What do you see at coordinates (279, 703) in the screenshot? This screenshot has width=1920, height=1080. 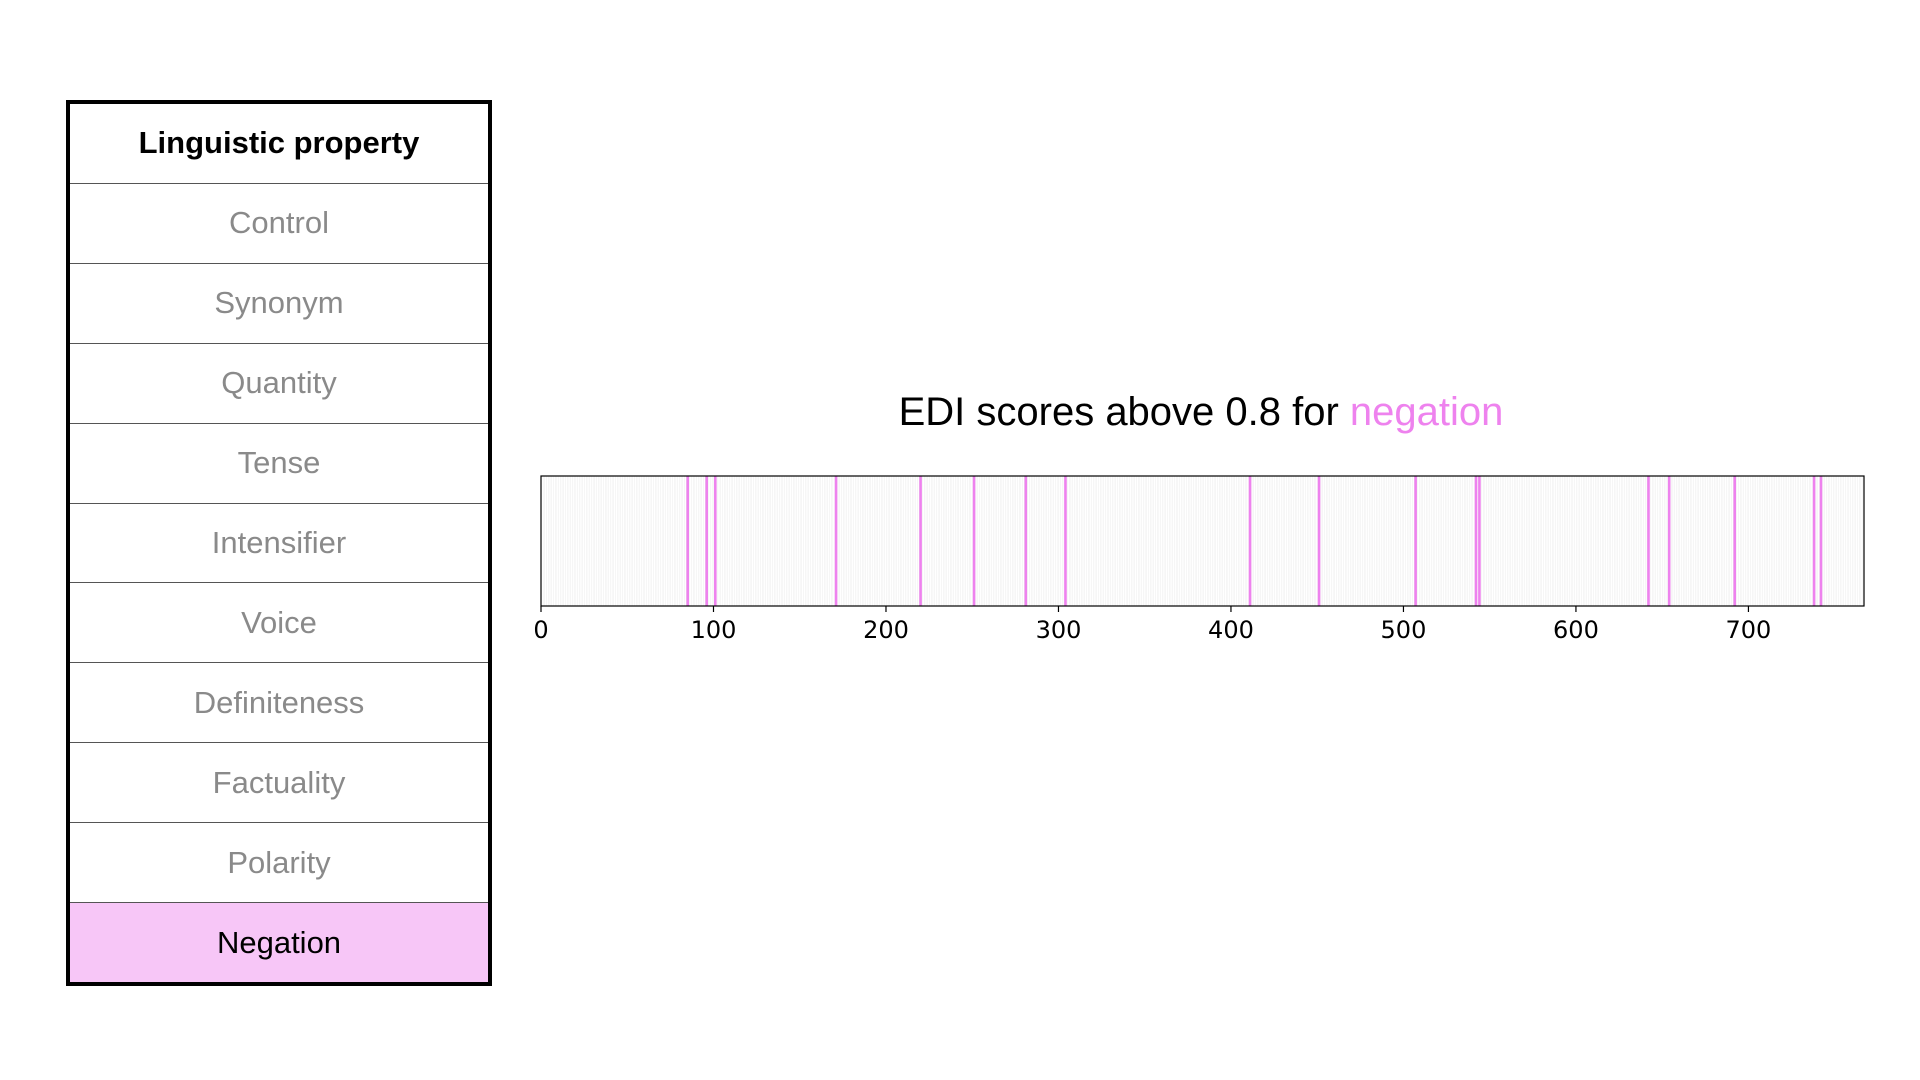 I see `property-row-definiteness: Definiteness` at bounding box center [279, 703].